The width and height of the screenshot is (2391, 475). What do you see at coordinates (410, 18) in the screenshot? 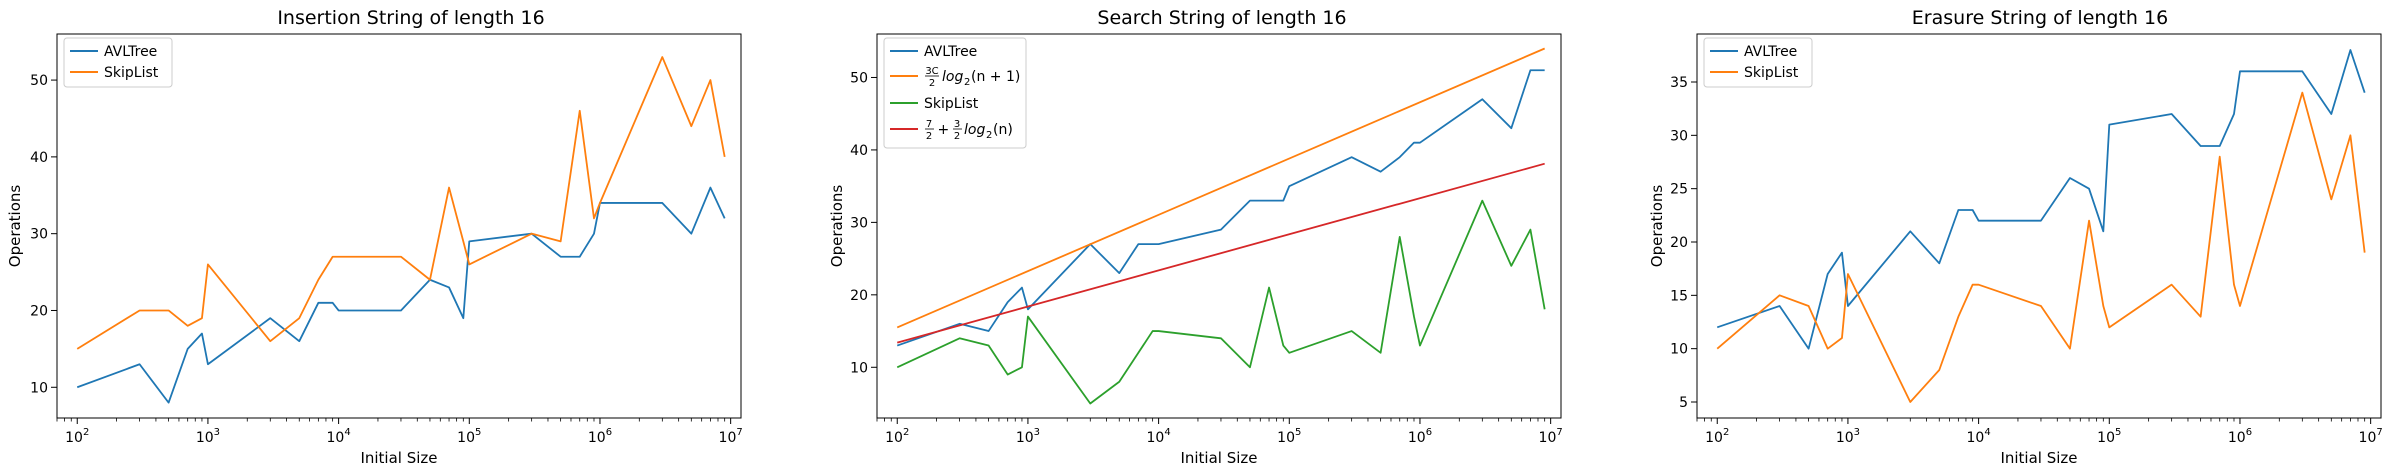
I see `chart-title: Insertion String of length 16` at bounding box center [410, 18].